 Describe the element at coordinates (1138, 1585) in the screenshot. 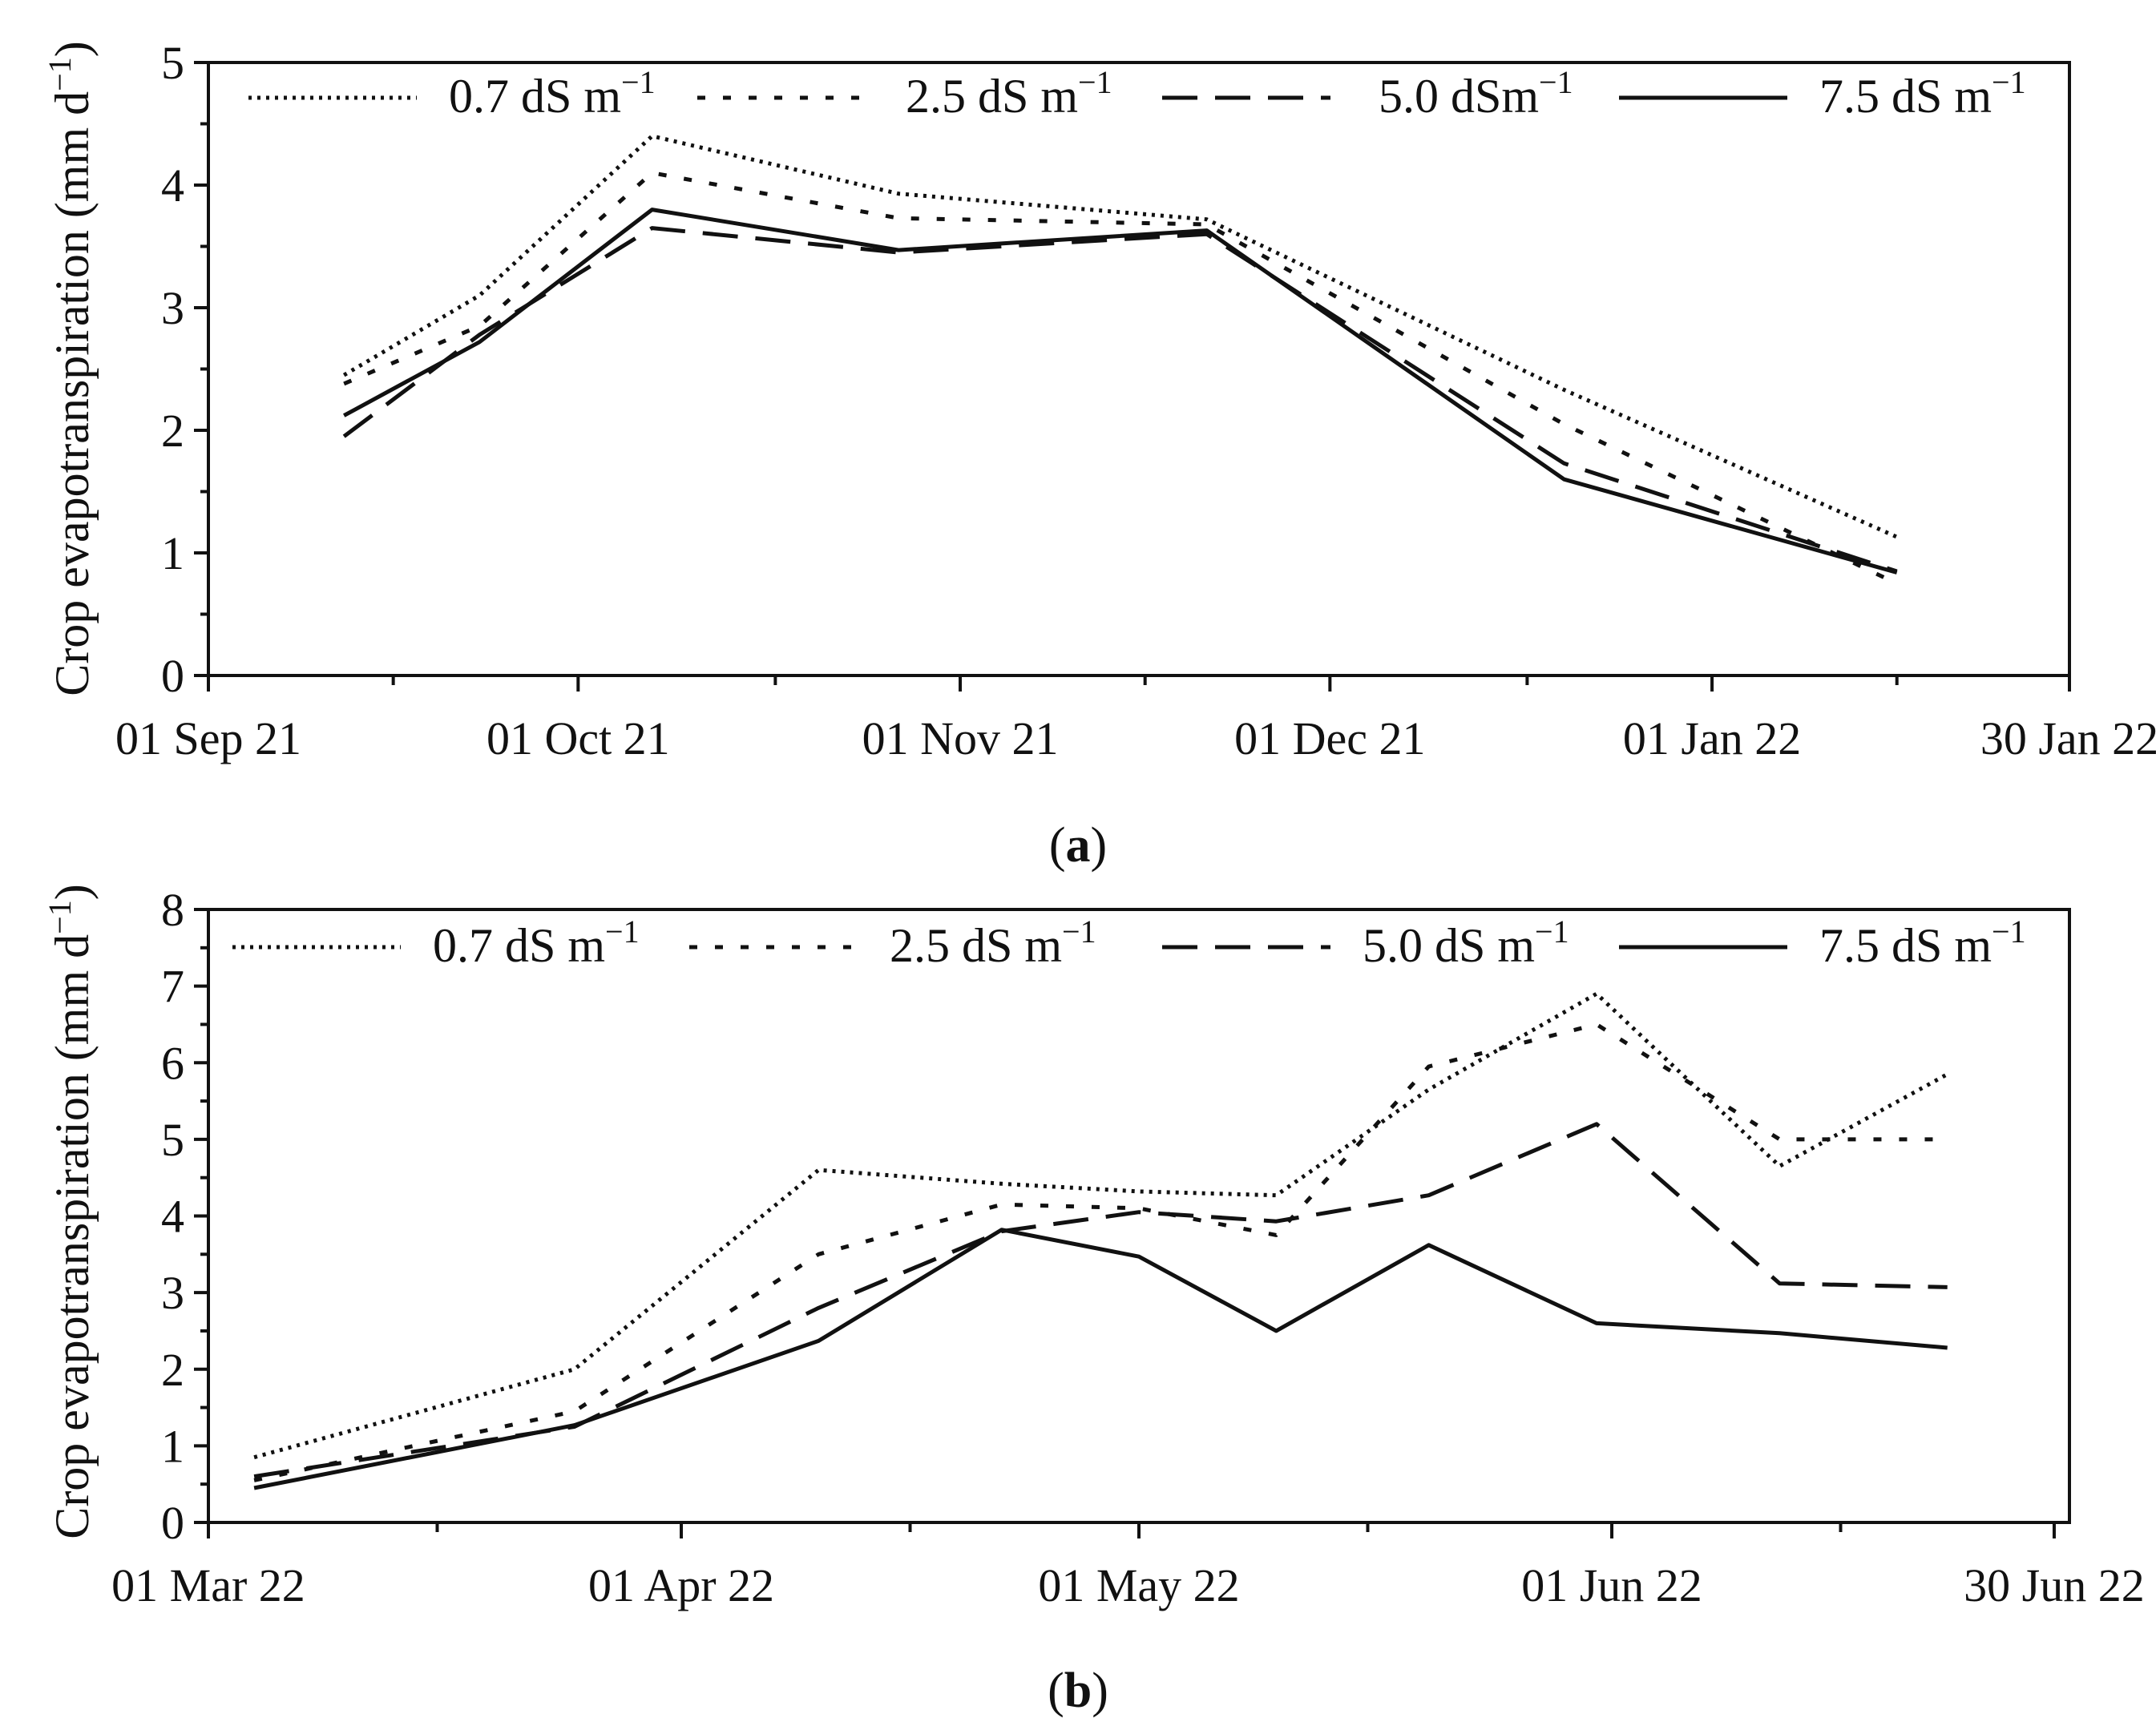

I see `x-tick-label: 01 May 22` at that location.